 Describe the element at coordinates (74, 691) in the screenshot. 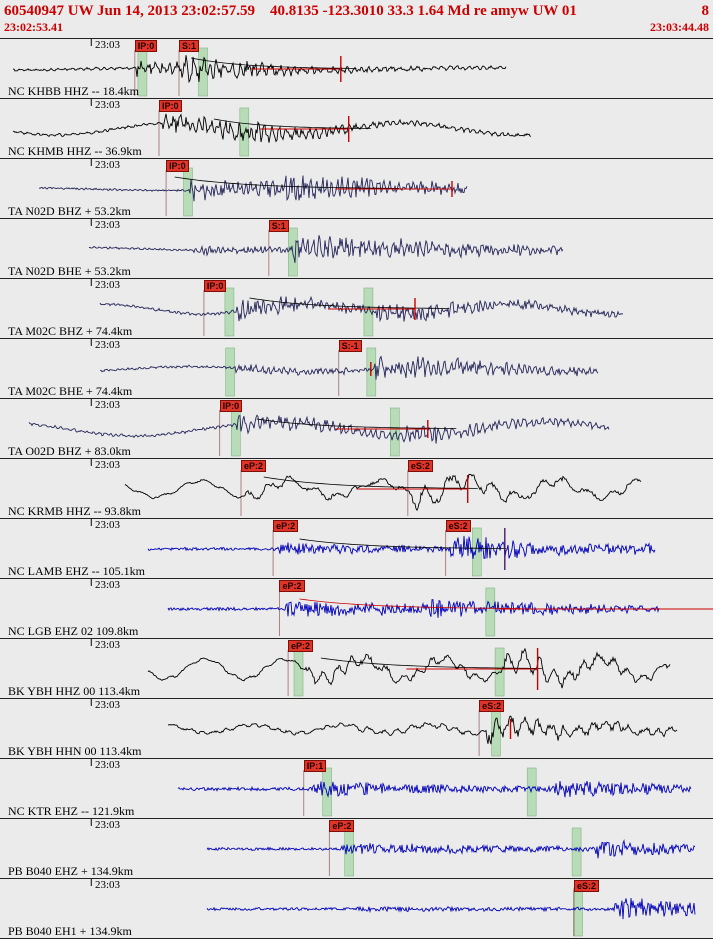

I see `station-label: BK YBH HHZ 00 113.4km` at that location.